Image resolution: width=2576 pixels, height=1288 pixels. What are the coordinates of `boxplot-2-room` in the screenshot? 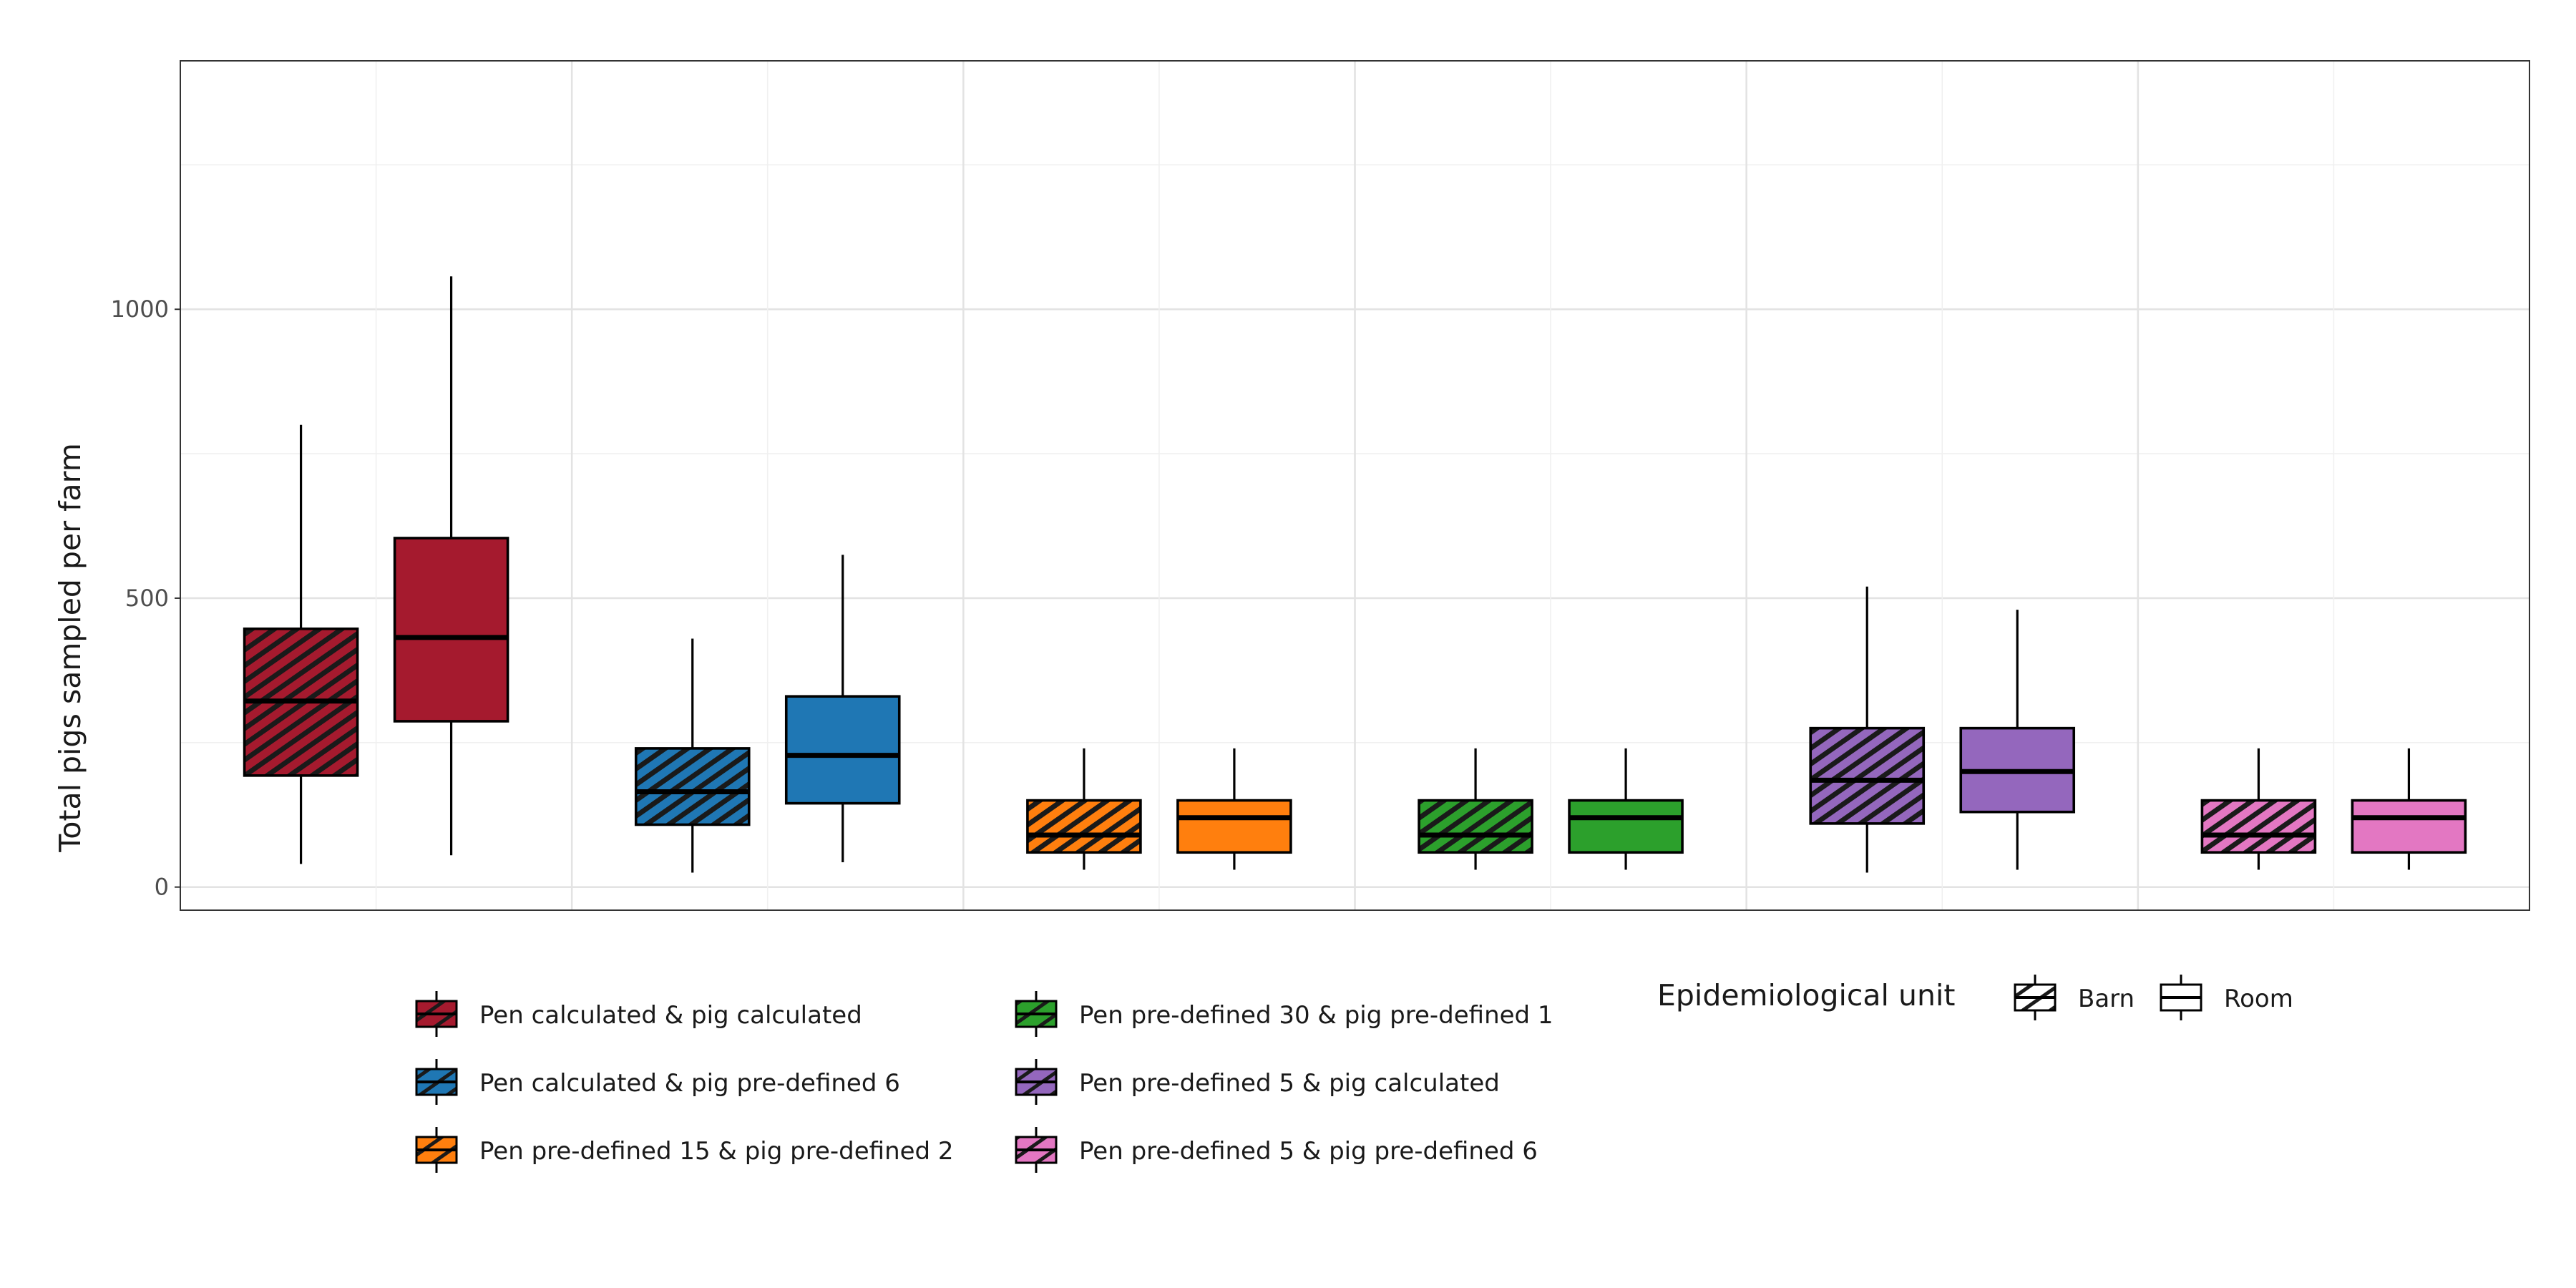 It's located at (1234, 809).